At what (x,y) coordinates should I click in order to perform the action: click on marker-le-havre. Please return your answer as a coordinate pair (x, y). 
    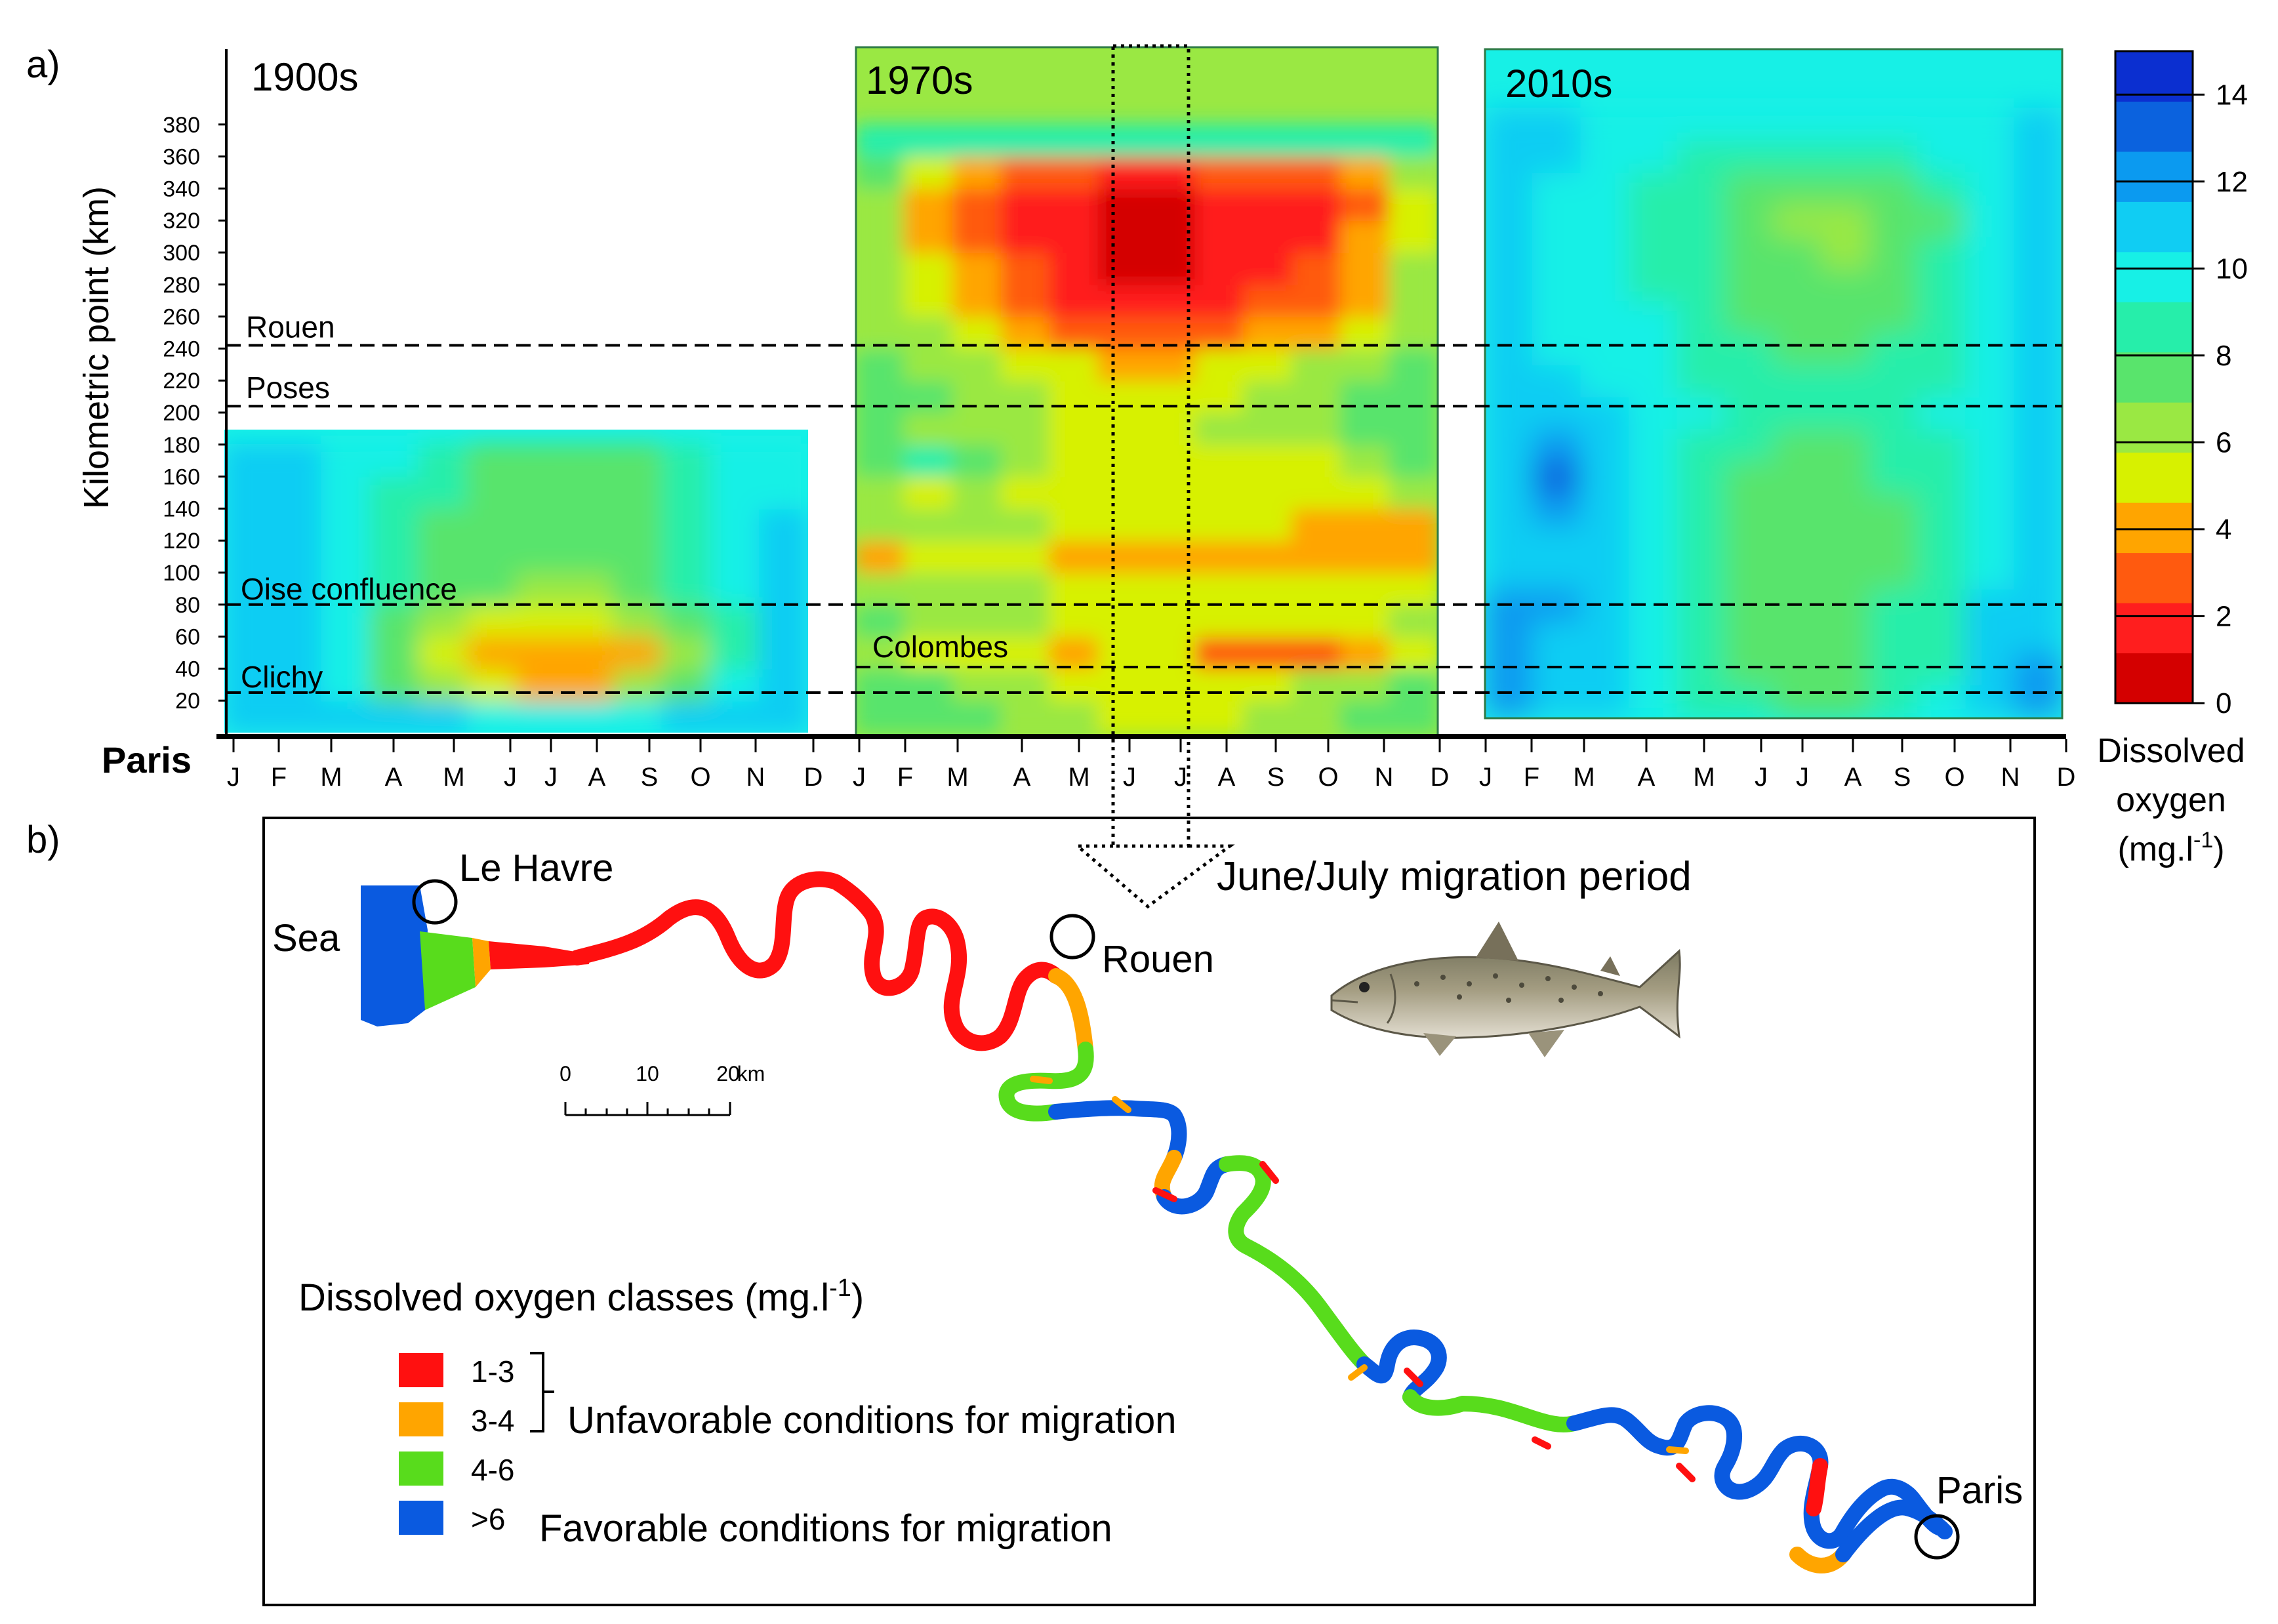
    Looking at the image, I should click on (435, 902).